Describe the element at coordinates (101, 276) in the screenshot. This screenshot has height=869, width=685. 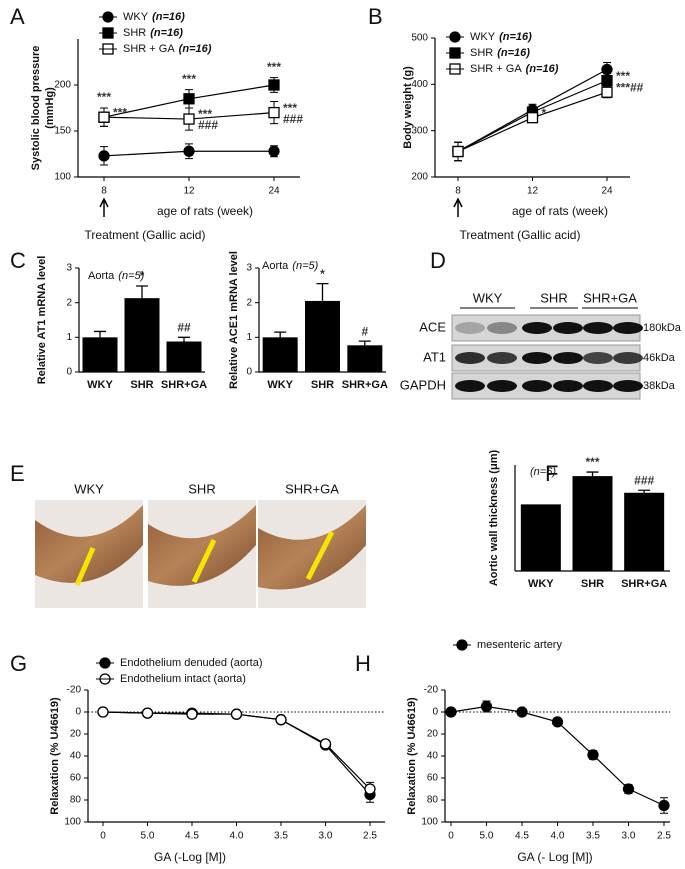
I see `inset-label: Aorta` at that location.